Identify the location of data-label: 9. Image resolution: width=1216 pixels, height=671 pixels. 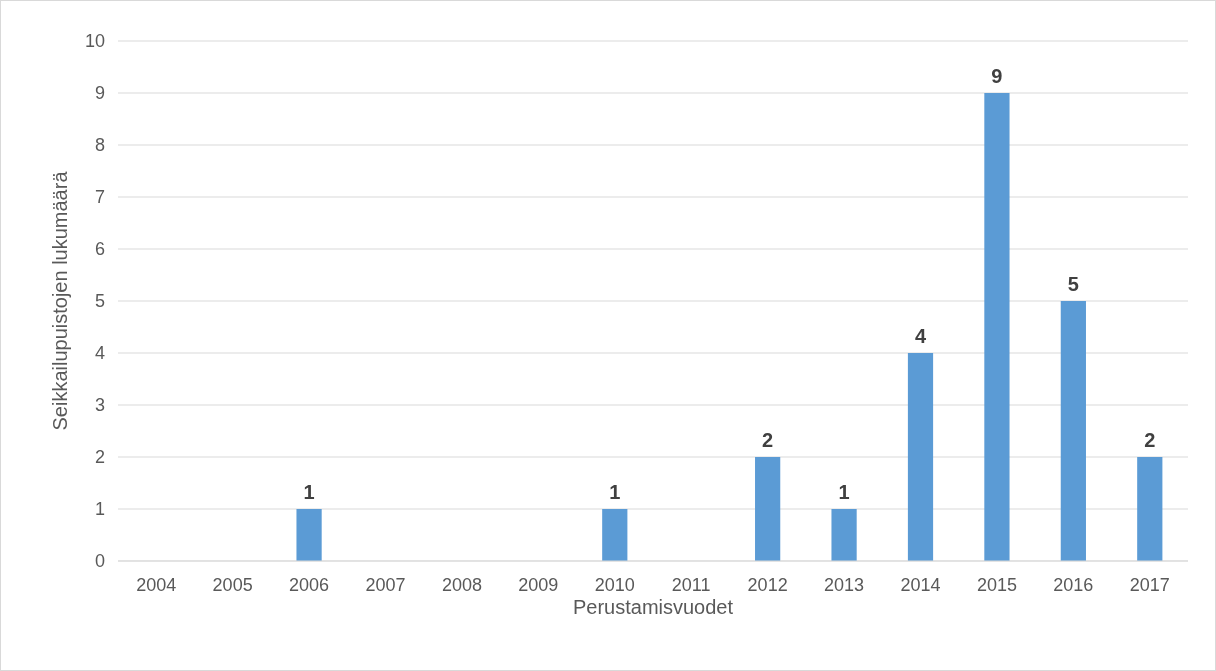
(997, 76).